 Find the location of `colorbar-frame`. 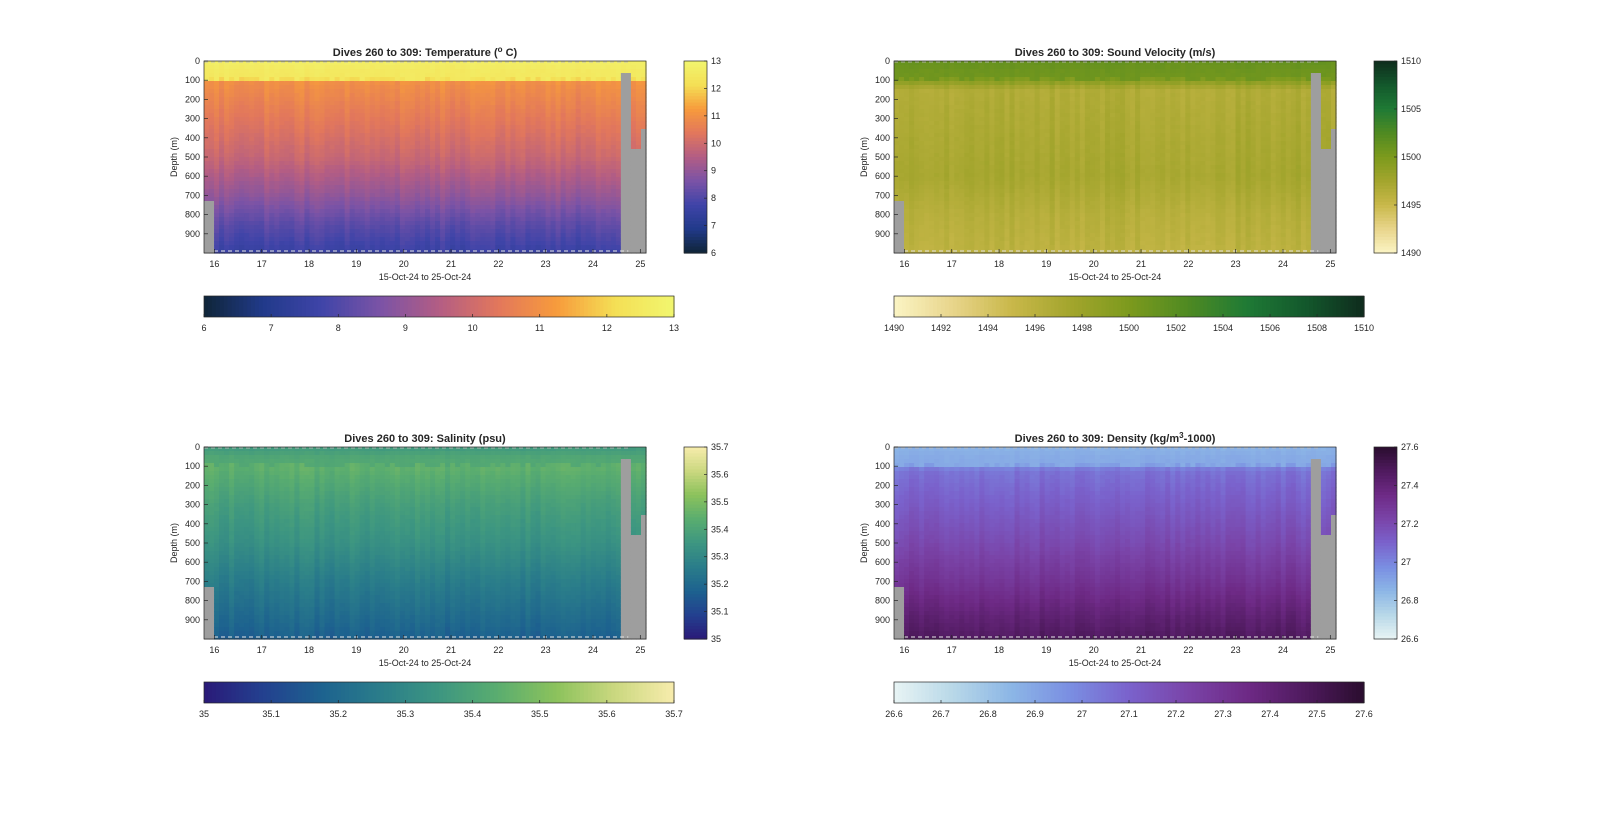

colorbar-frame is located at coordinates (695, 157).